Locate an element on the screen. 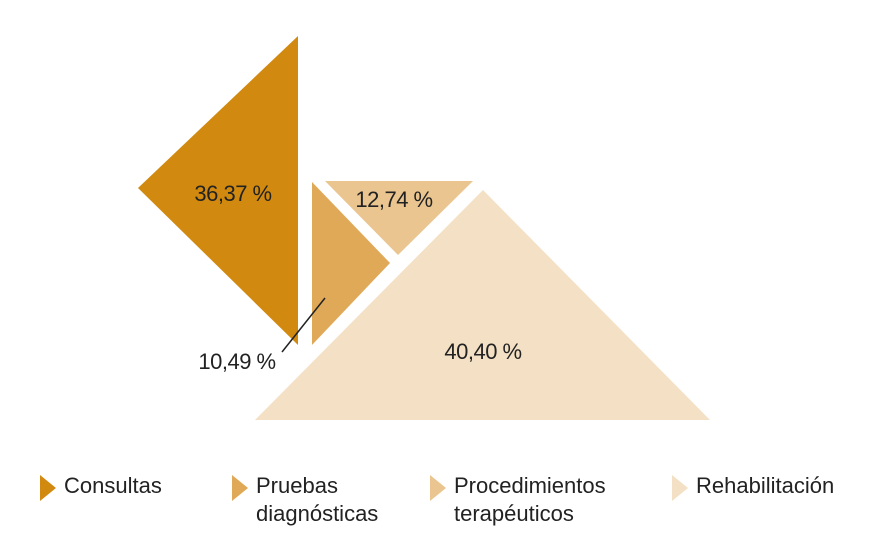 This screenshot has height=553, width=888. legend-item: Rehabilitación is located at coordinates (772, 486).